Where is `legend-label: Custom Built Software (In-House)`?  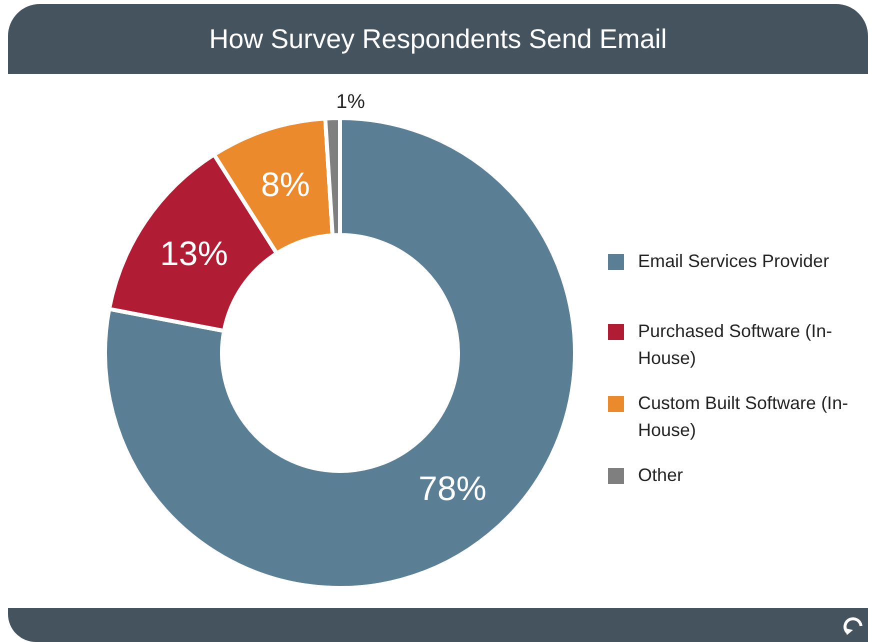 legend-label: Custom Built Software (In-House) is located at coordinates (744, 417).